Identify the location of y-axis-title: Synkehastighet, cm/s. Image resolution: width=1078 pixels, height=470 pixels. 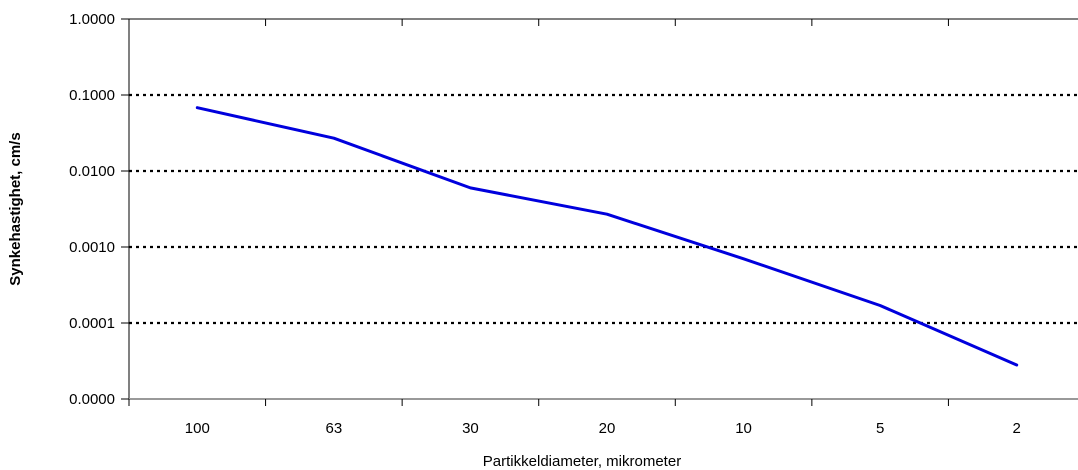
(15, 208).